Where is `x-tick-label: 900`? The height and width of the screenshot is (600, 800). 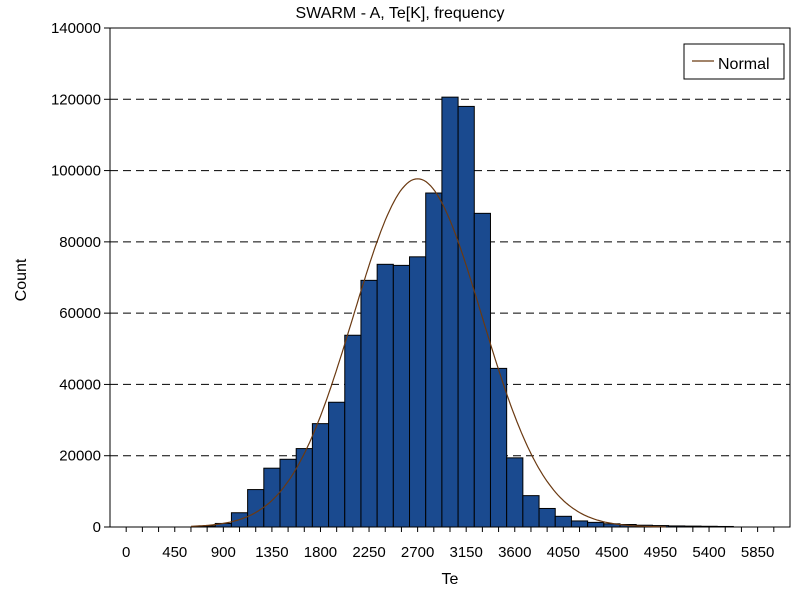 x-tick-label: 900 is located at coordinates (223, 552).